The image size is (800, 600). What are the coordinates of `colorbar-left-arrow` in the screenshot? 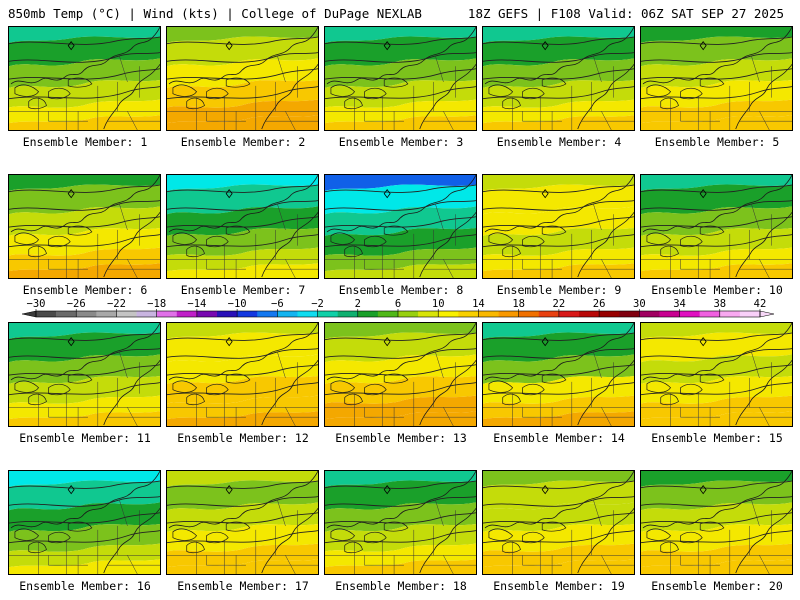 It's located at (29, 314).